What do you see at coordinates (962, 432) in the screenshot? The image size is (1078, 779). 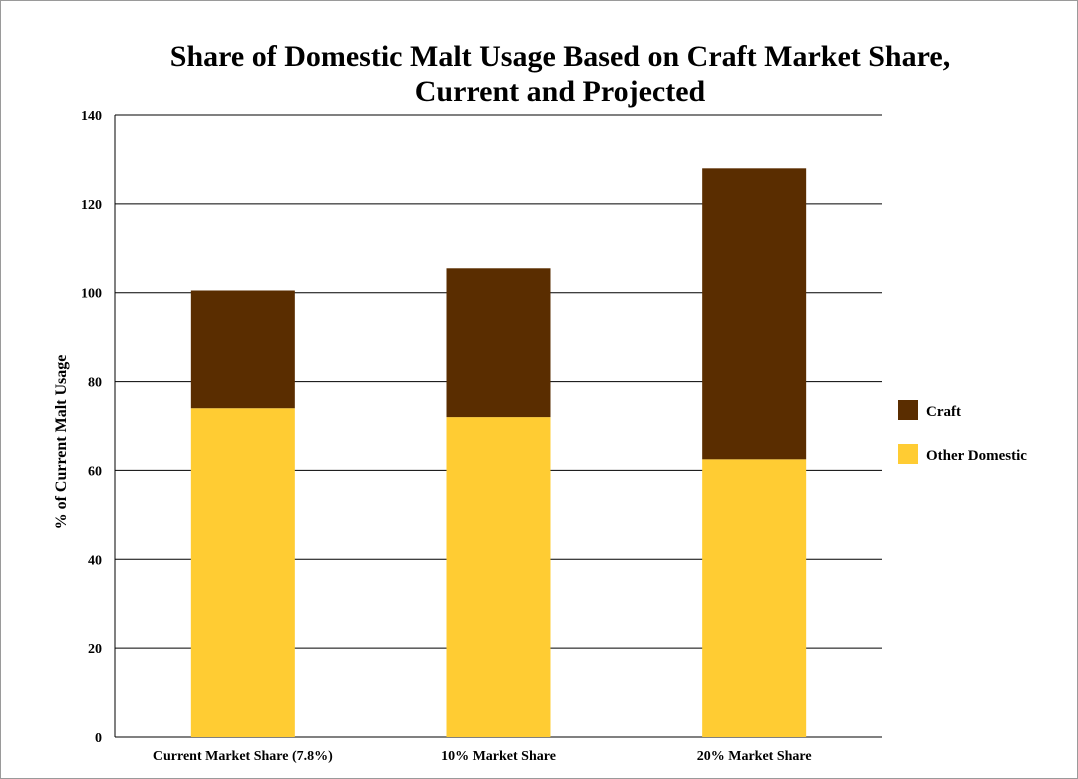 I see `legend: Craft Other Domestic` at bounding box center [962, 432].